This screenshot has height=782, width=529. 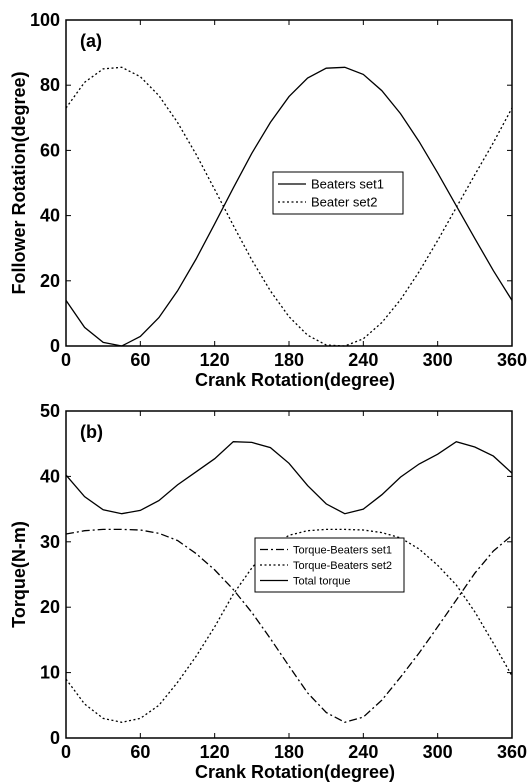 I want to click on y-tick-label-b: 50, so click(x=50, y=411).